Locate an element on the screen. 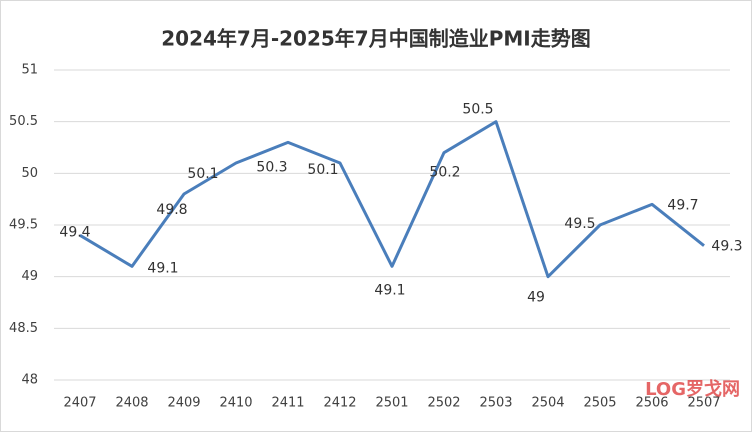 This screenshot has height=432, width=752. data-label: 49.5 is located at coordinates (579, 224).